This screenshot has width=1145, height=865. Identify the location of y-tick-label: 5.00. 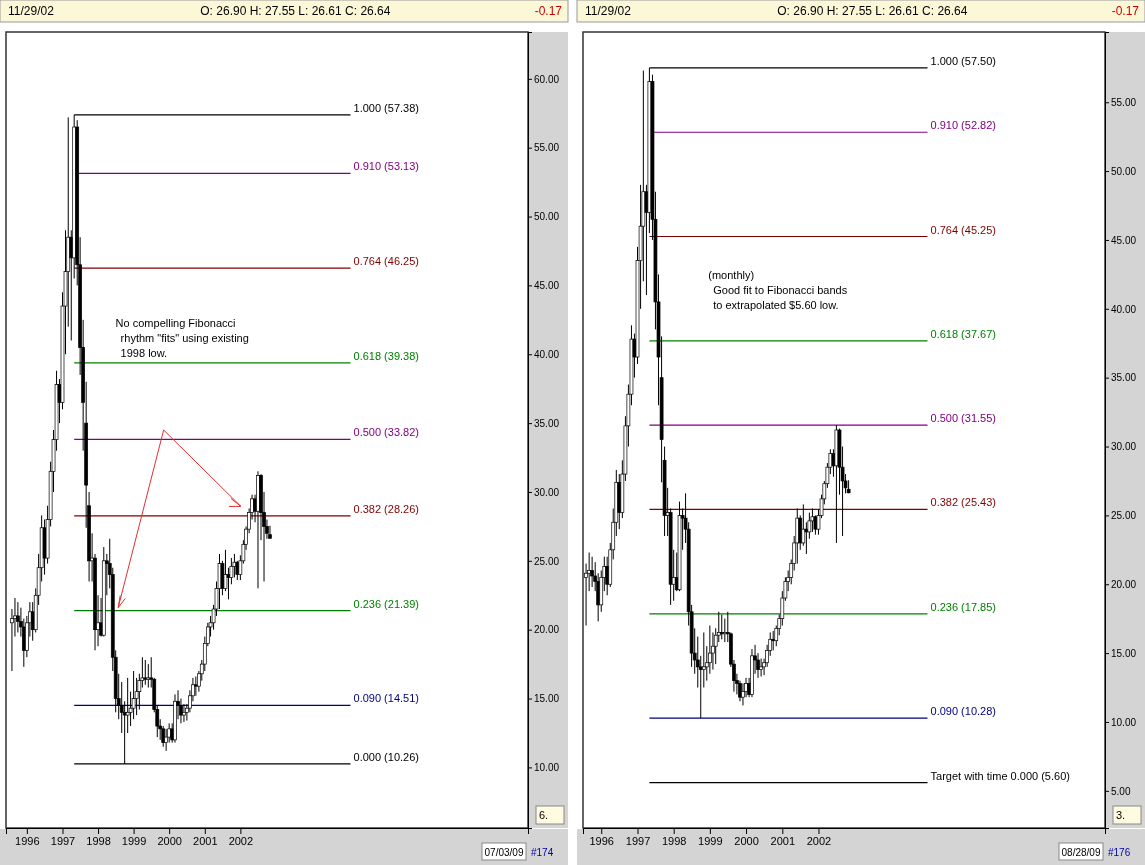
(1121, 791).